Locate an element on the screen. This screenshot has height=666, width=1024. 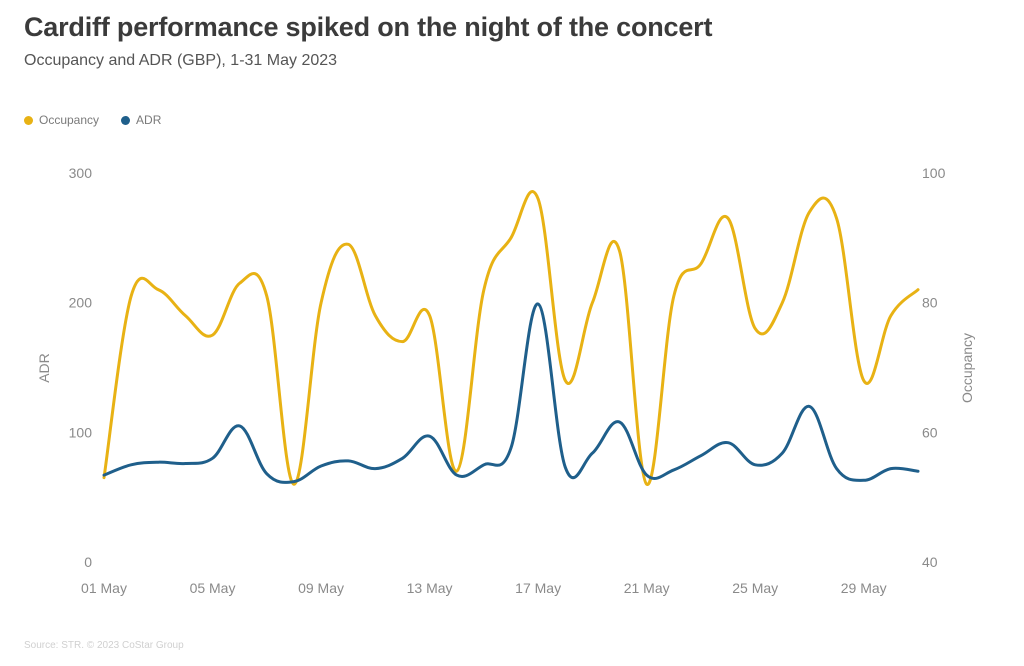
y-left-tick-label: 300 is located at coordinates (81, 173).